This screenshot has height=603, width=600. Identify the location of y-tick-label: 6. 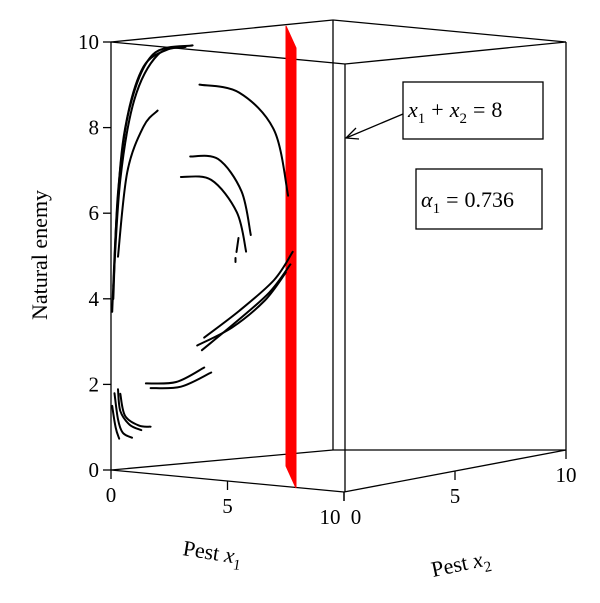
(94, 213).